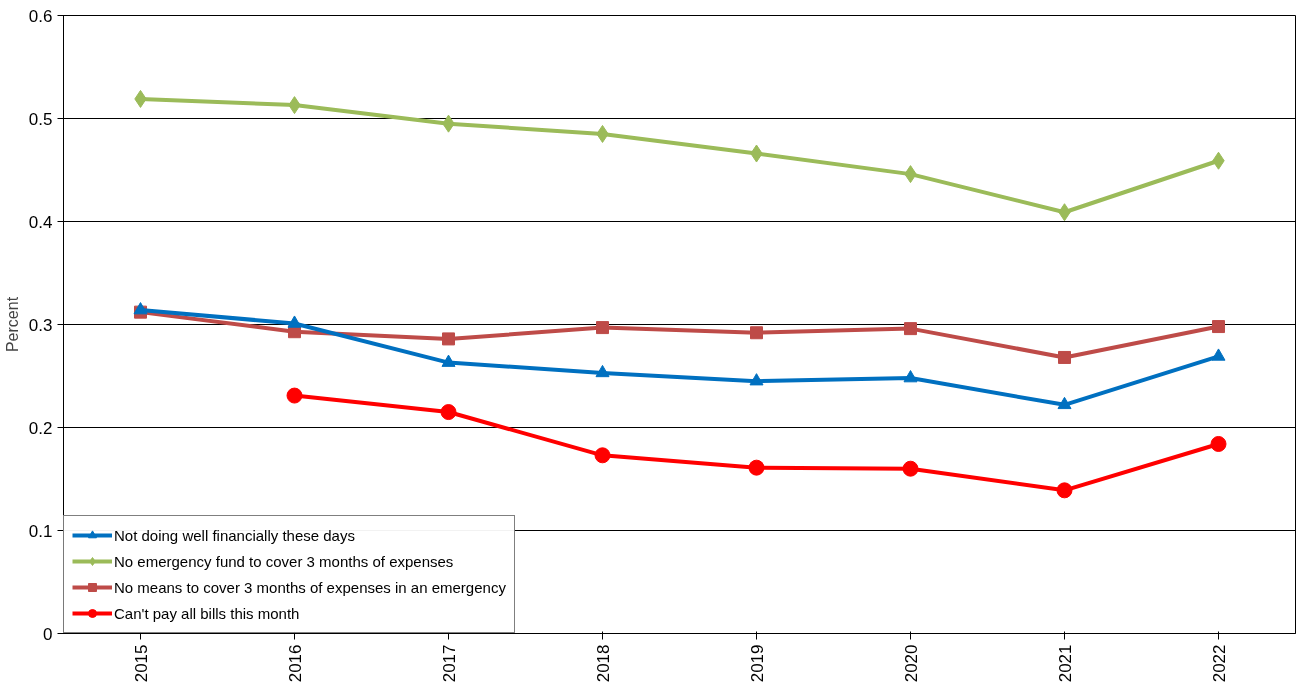  I want to click on x-tick-label: 2021, so click(1065, 663).